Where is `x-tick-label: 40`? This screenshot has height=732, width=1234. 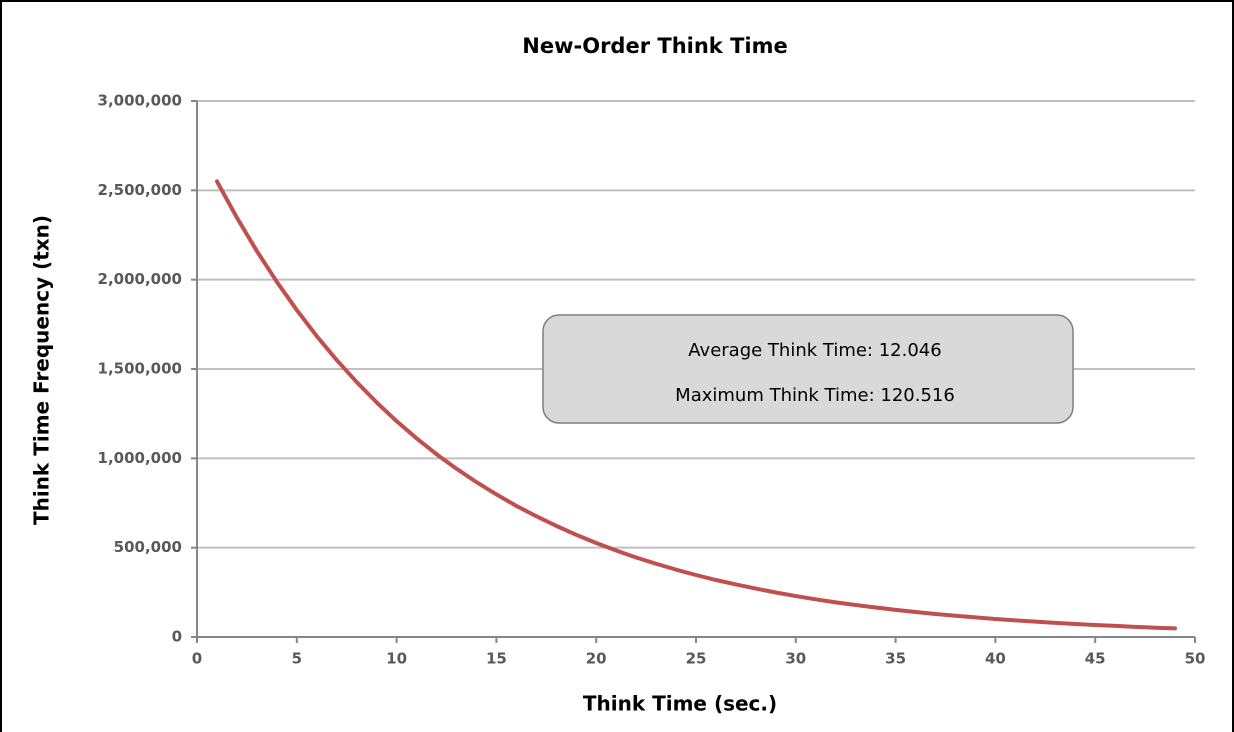 x-tick-label: 40 is located at coordinates (995, 659).